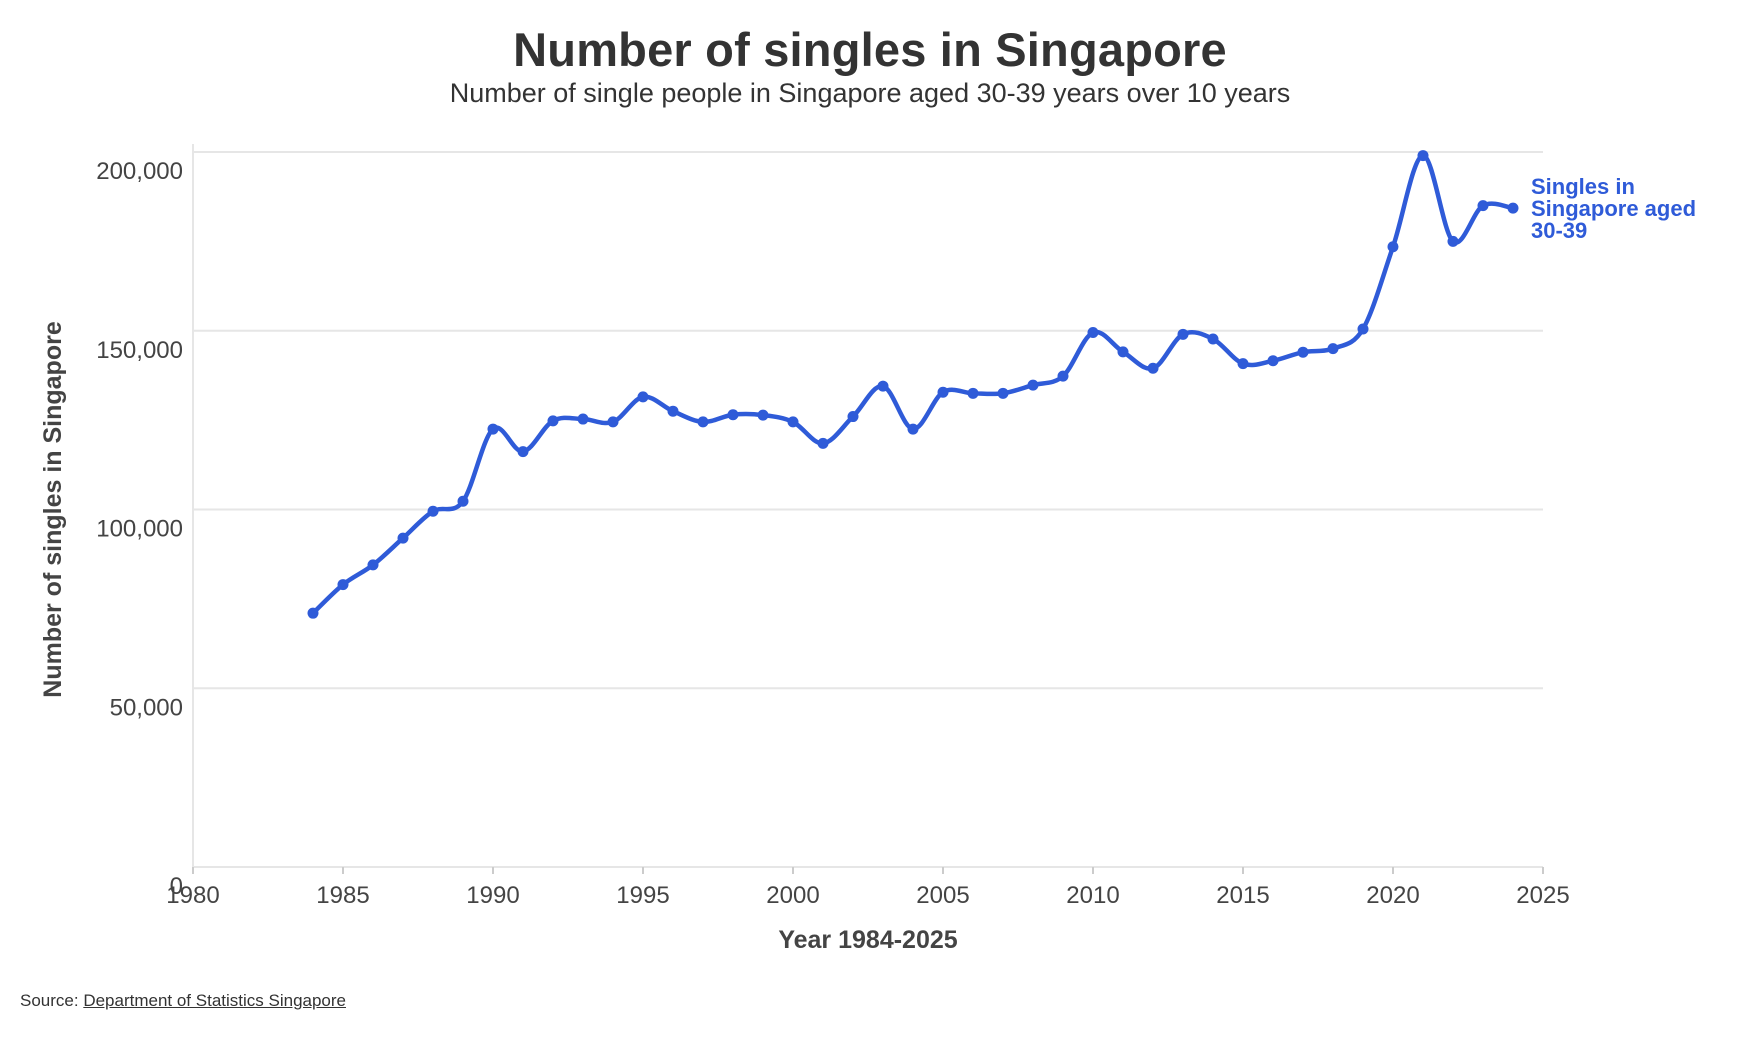 Image resolution: width=1740 pixels, height=1038 pixels. Describe the element at coordinates (942, 895) in the screenshot. I see `x-tick-label: 2005` at that location.